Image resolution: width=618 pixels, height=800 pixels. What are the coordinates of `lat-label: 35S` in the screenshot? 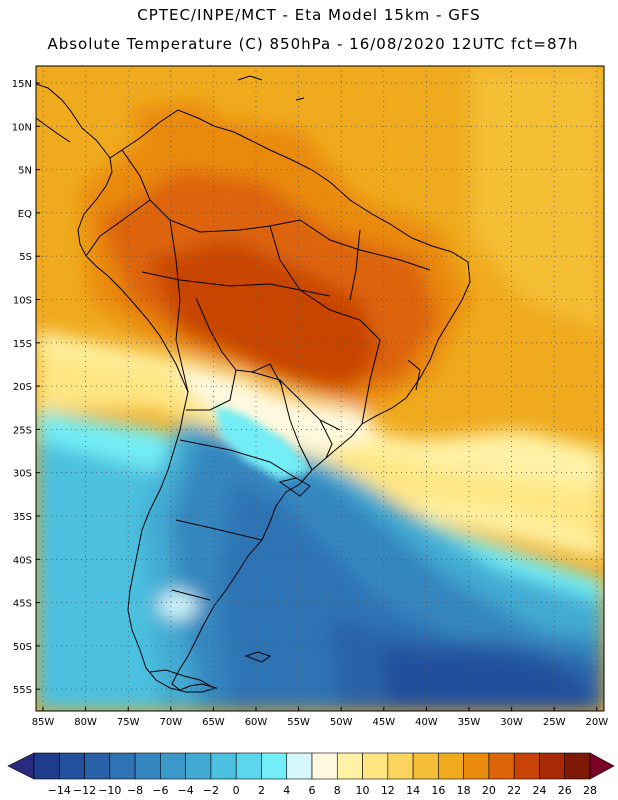 It's located at (22, 517).